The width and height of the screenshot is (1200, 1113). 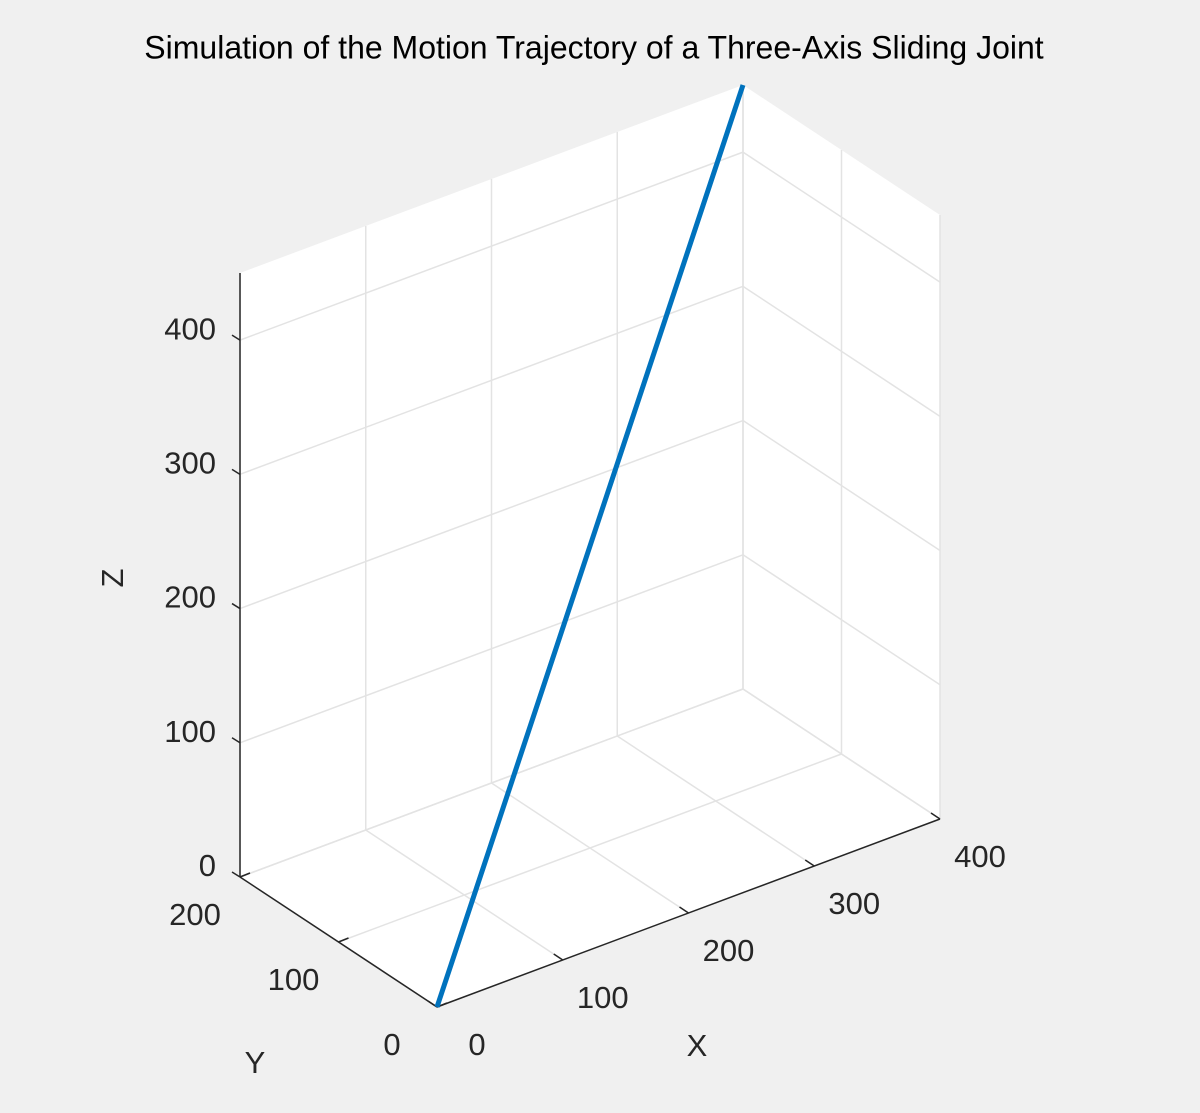 What do you see at coordinates (729, 950) in the screenshot?
I see `x-tick-label: 200` at bounding box center [729, 950].